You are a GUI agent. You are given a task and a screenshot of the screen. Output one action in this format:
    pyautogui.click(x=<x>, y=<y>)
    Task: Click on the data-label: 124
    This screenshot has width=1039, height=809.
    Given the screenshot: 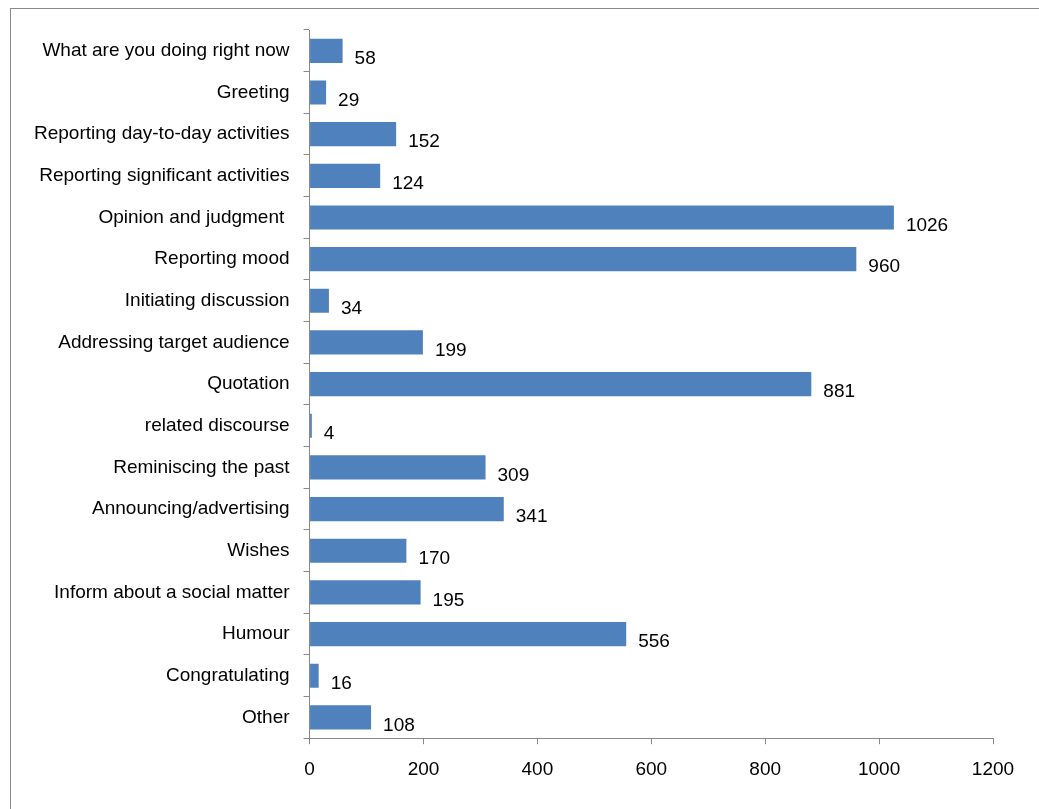 What is the action you would take?
    pyautogui.click(x=408, y=183)
    